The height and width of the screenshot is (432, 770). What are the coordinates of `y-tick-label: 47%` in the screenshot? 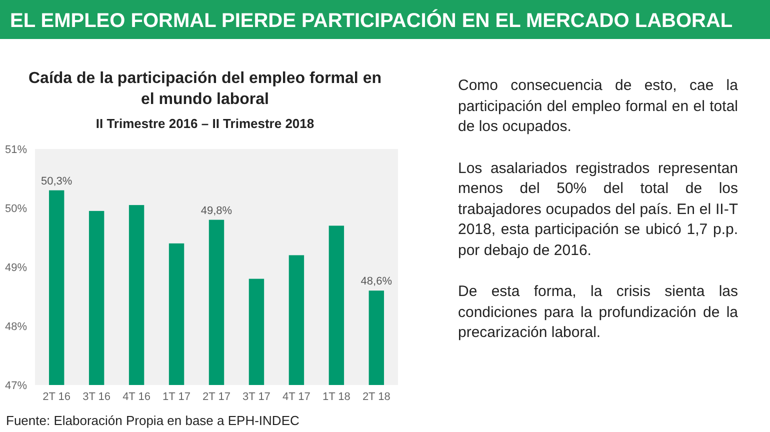 It's located at (16, 386).